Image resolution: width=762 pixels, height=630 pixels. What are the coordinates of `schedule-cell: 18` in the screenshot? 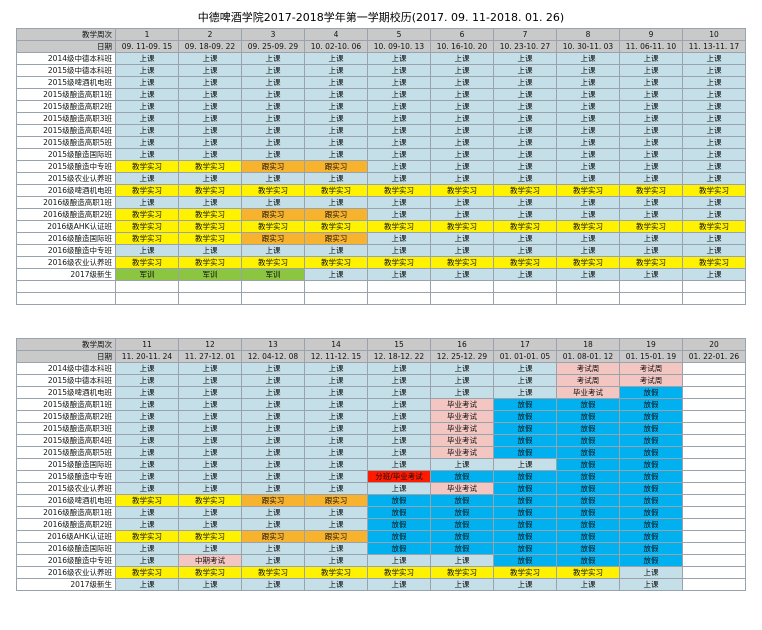 It's located at (588, 344).